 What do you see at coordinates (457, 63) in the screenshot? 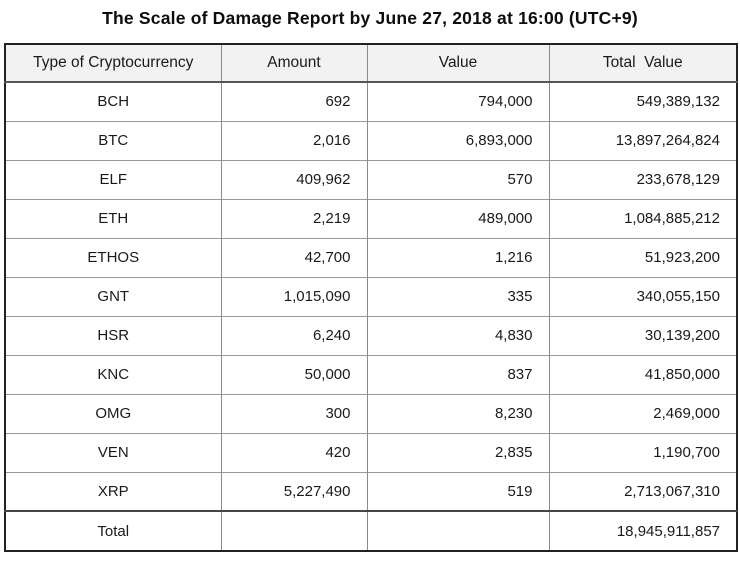
I see `column-header-value: Value` at bounding box center [457, 63].